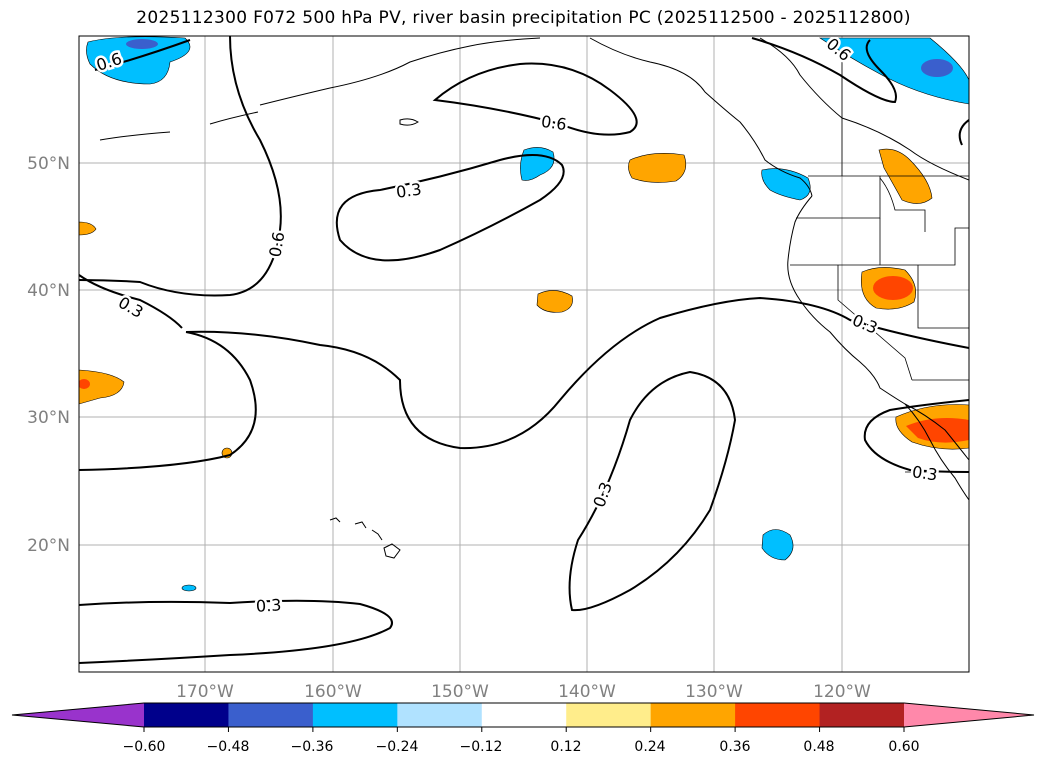  What do you see at coordinates (734, 747) in the screenshot?
I see `colorbar-tick-label: 0.36` at bounding box center [734, 747].